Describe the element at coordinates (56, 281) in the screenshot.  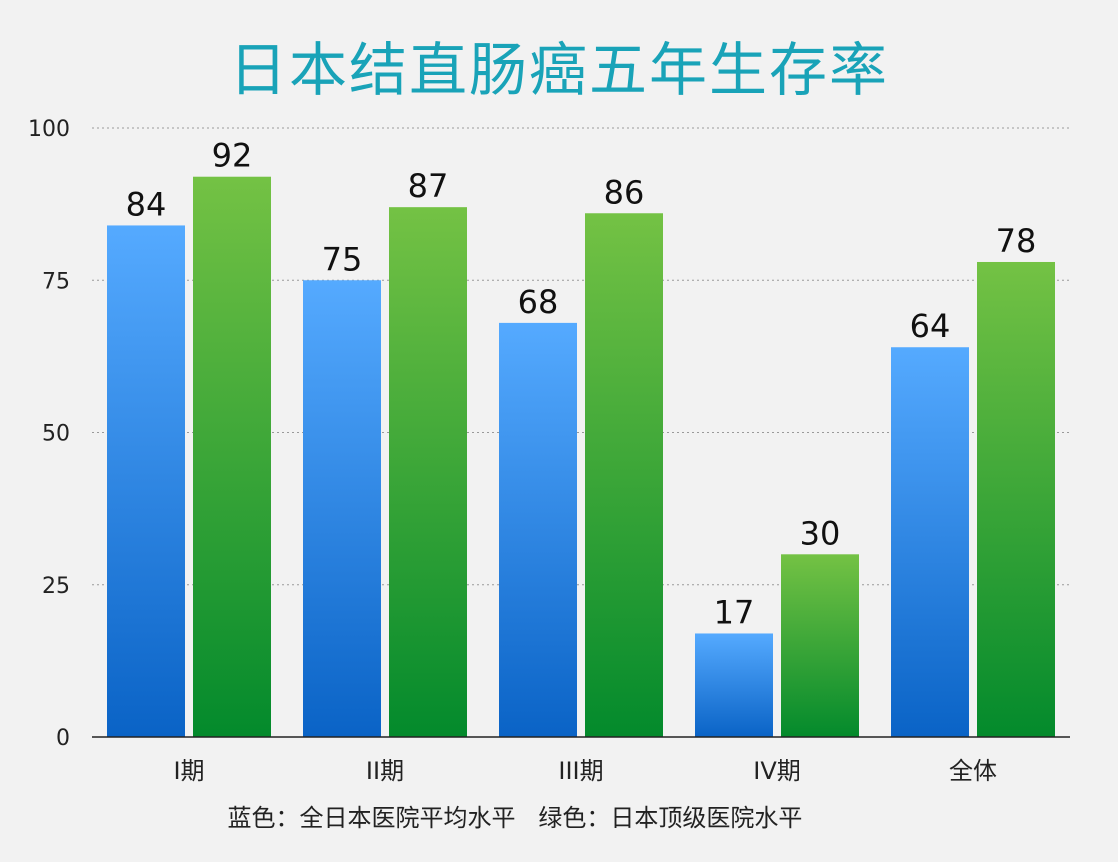
I see `y-tick-label: 75` at that location.